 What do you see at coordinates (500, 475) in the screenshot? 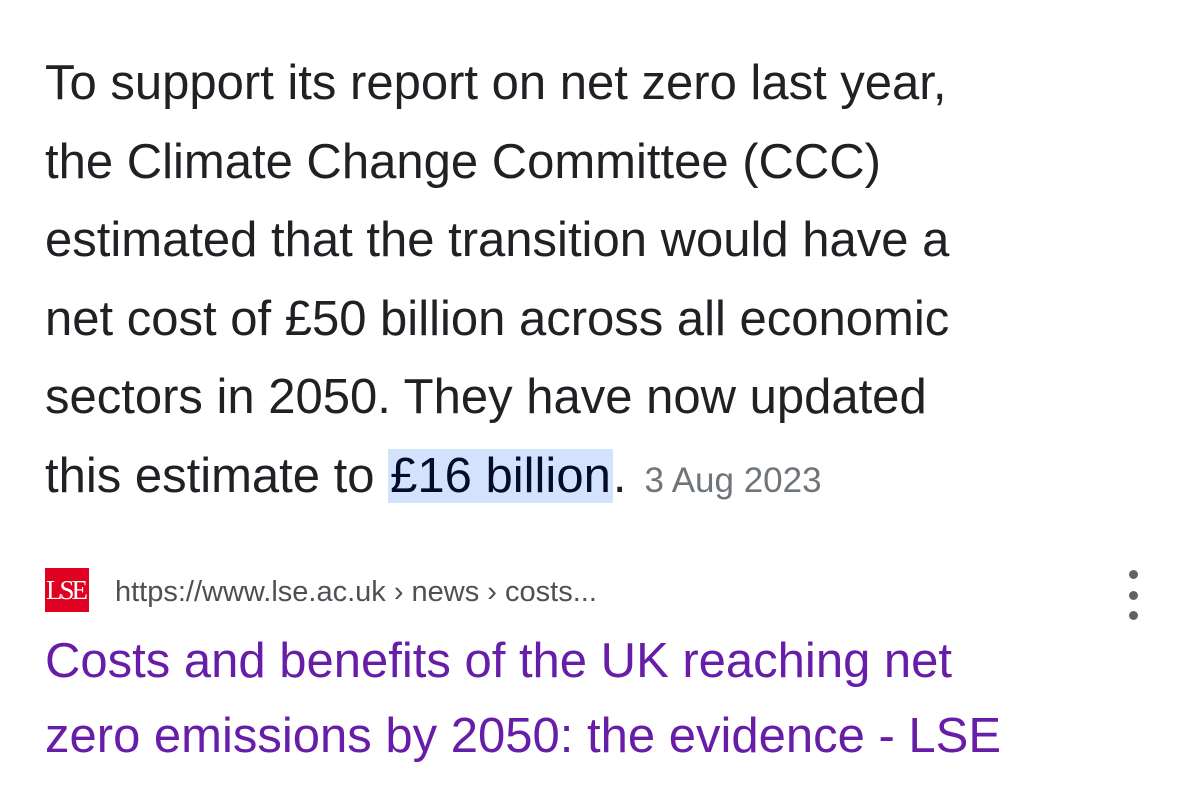
I see `highlighted-answer: £16 billion` at bounding box center [500, 475].